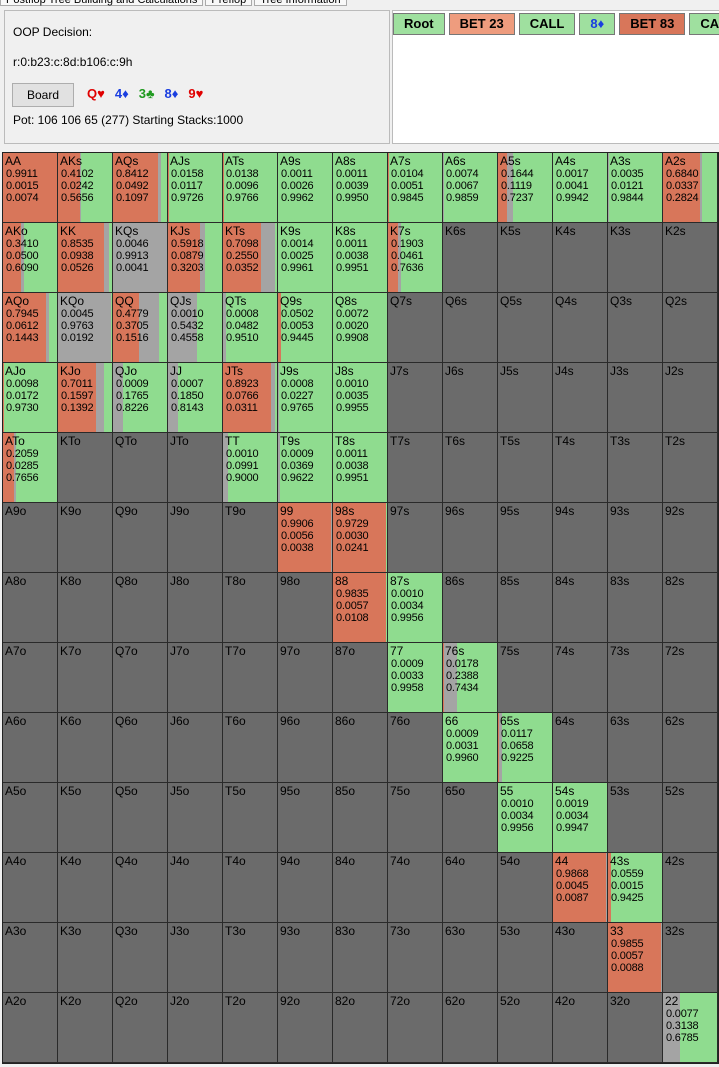 The height and width of the screenshot is (1067, 719). Describe the element at coordinates (470, 468) in the screenshot. I see `hand-cell: T6s` at that location.